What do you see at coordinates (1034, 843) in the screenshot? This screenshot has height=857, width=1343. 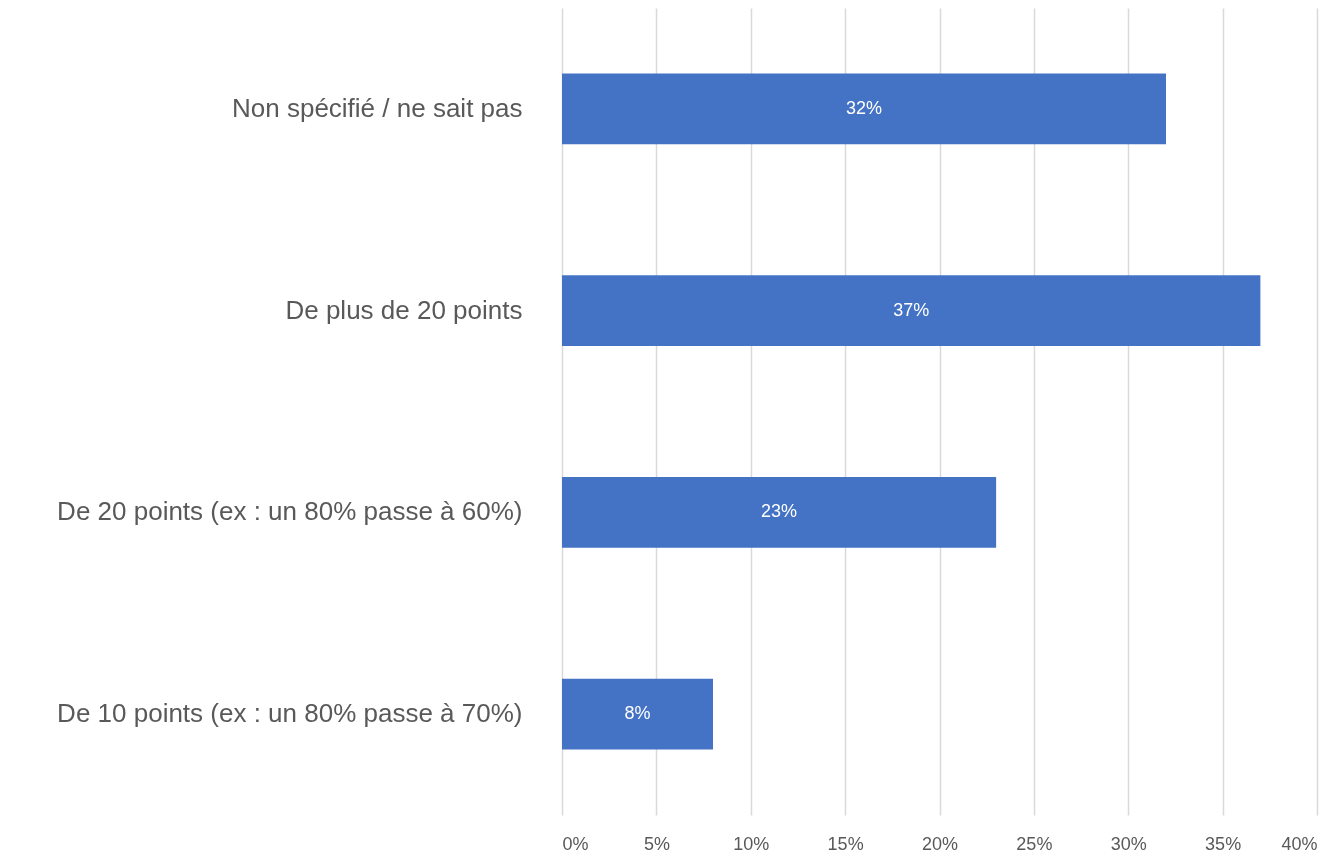 I see `x-tick-label: 25%` at bounding box center [1034, 843].